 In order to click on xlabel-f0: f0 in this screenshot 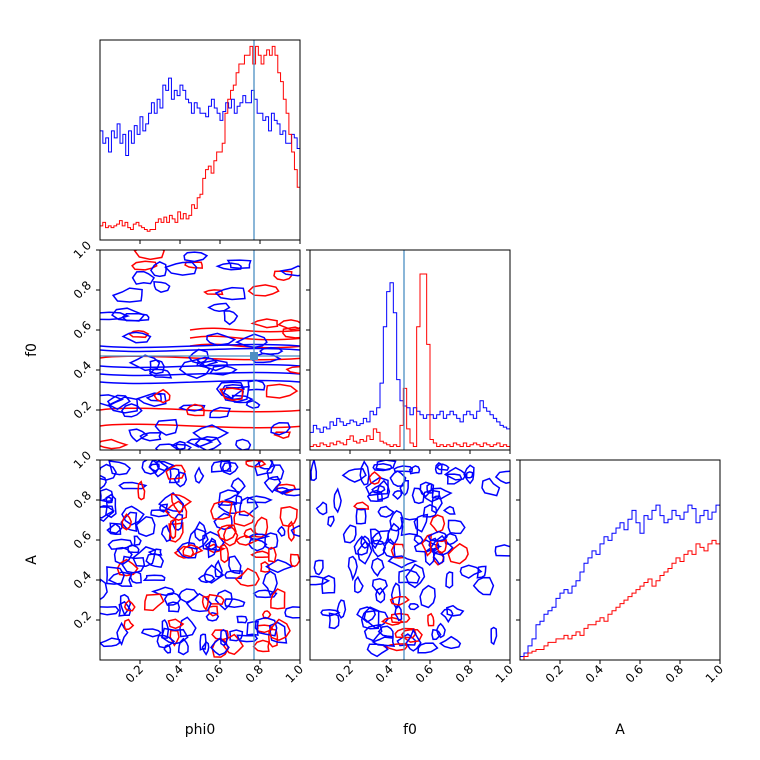, I will do `click(410, 730)`.